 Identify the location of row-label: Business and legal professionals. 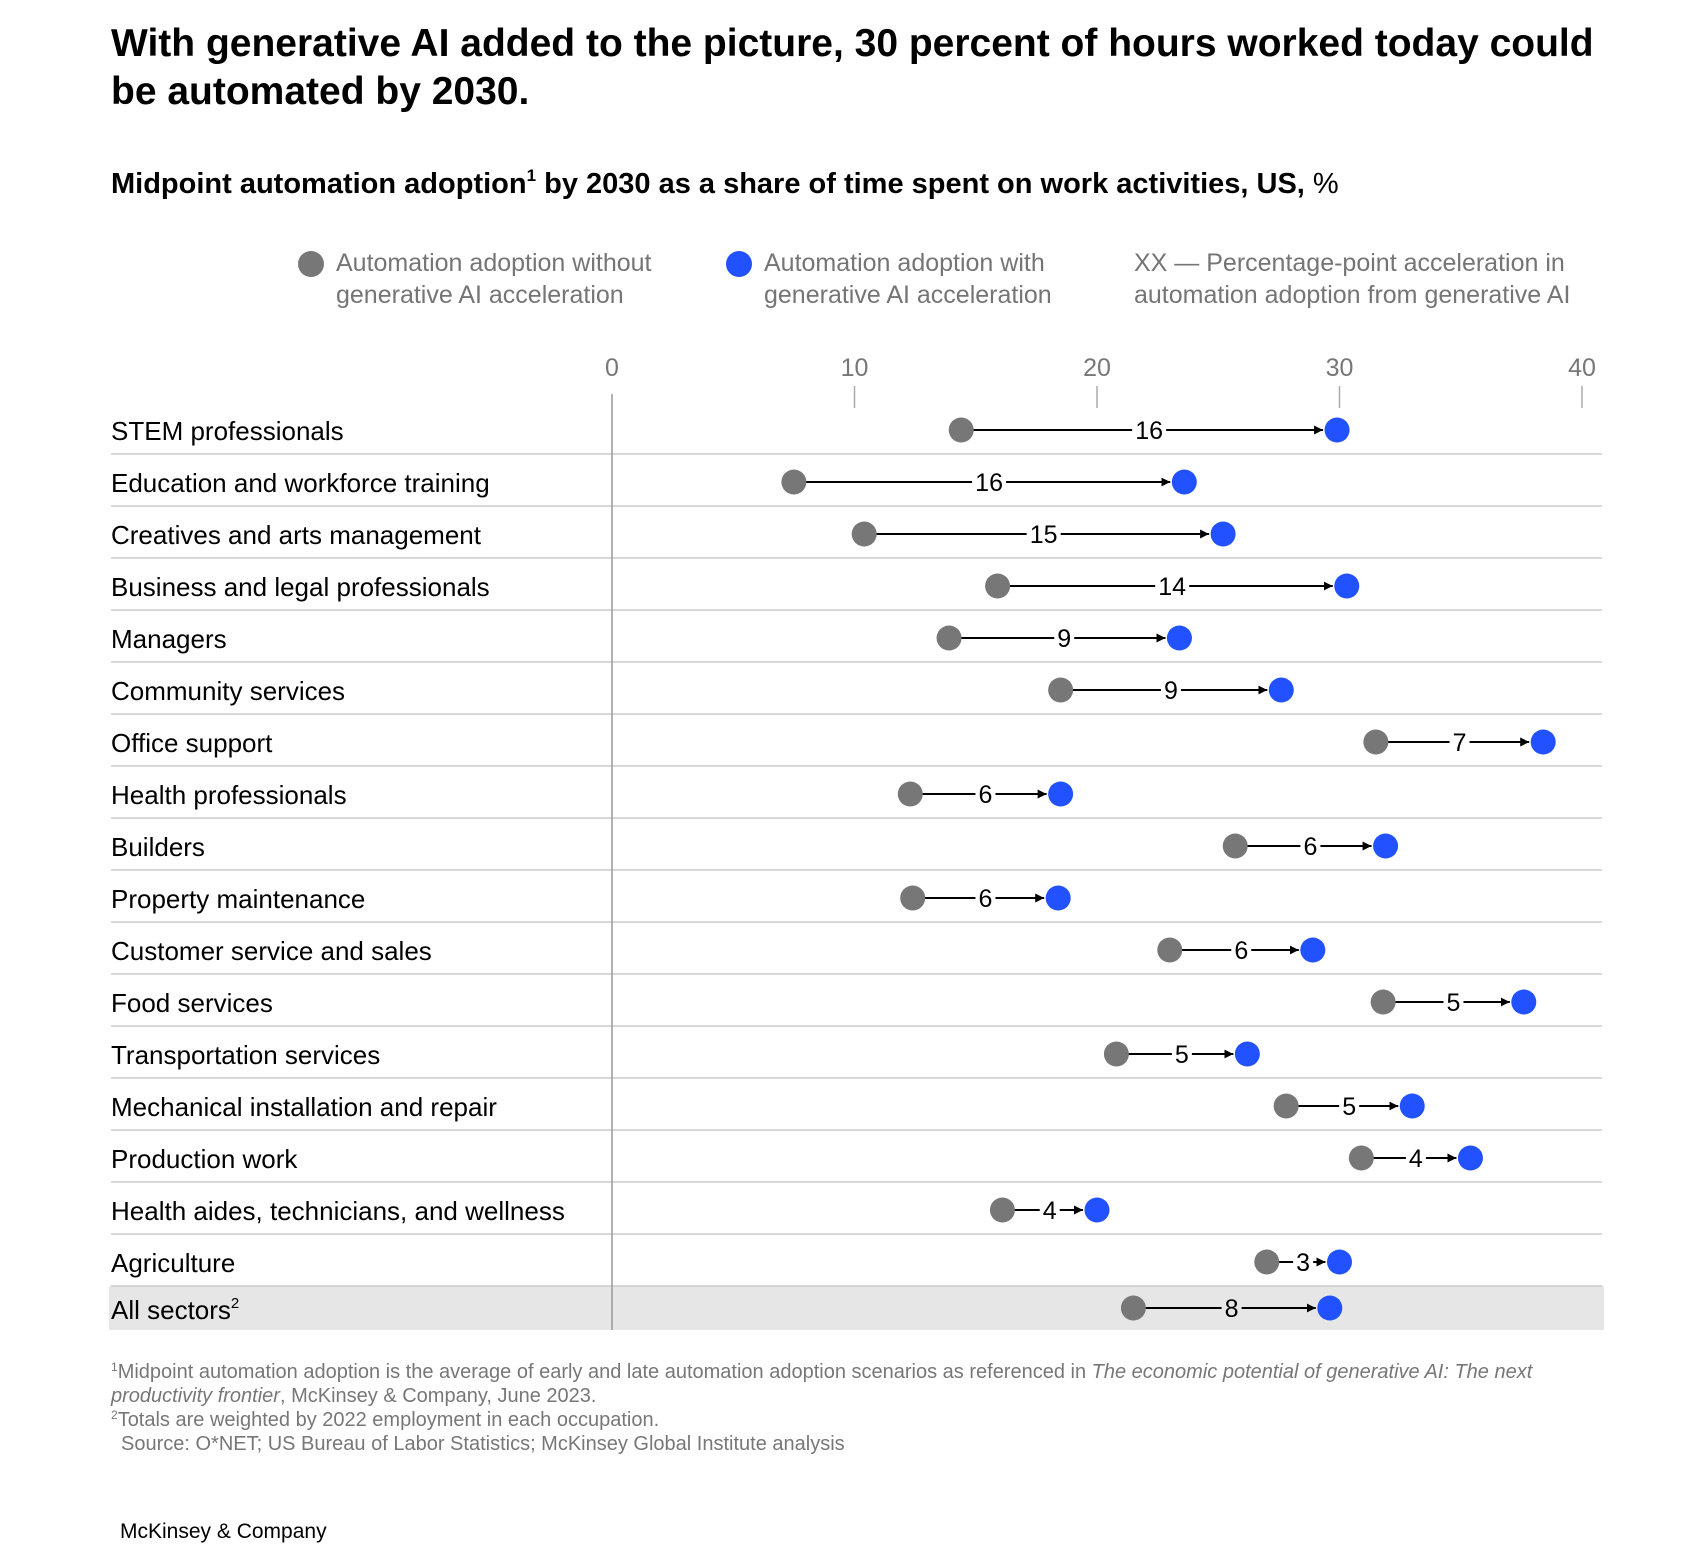
(300, 587).